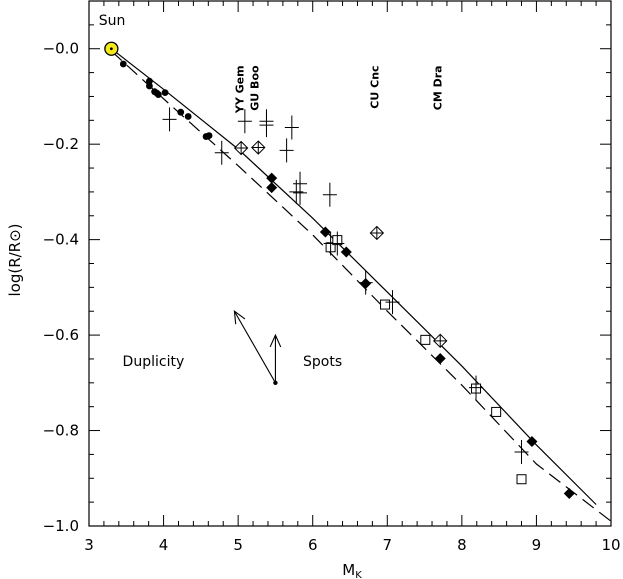  I want to click on y-tick-label: −0.0, so click(61, 49).